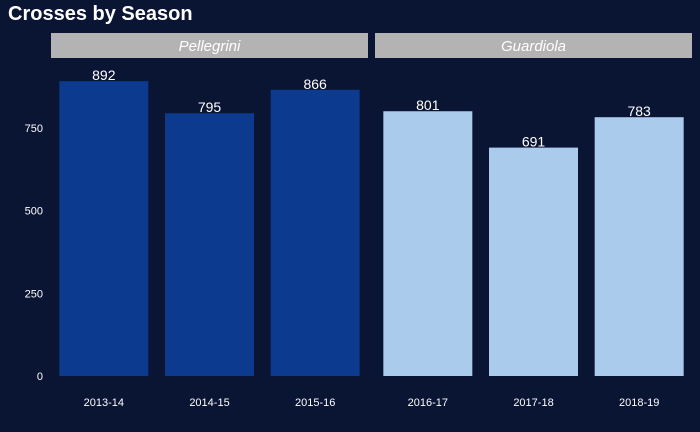  Describe the element at coordinates (34, 129) in the screenshot. I see `y-tick-label: 750` at that location.